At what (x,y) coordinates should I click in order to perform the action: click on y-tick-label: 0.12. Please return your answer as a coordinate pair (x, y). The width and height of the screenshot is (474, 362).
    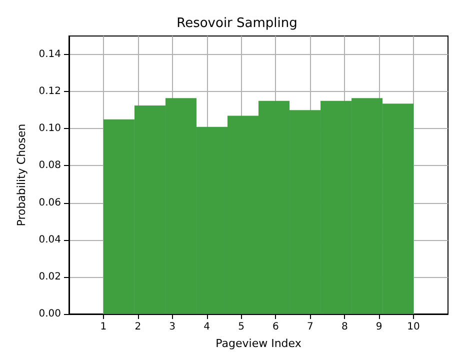
    Looking at the image, I should click on (49, 92).